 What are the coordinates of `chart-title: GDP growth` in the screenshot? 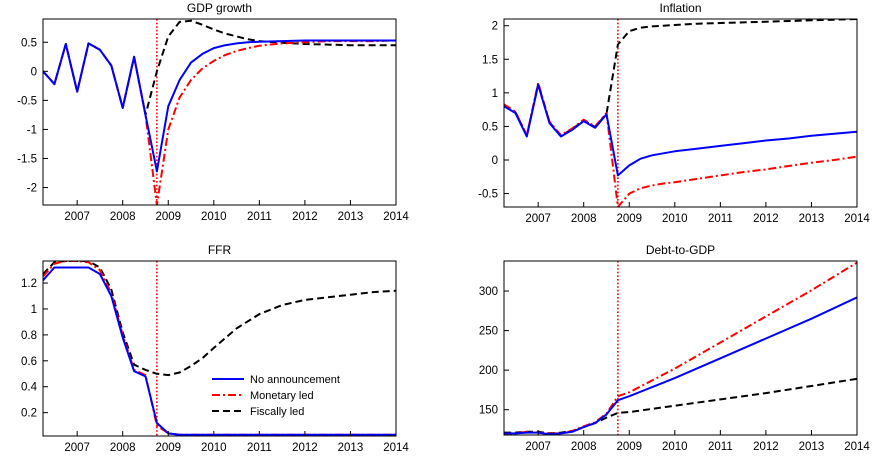 It's located at (219, 8).